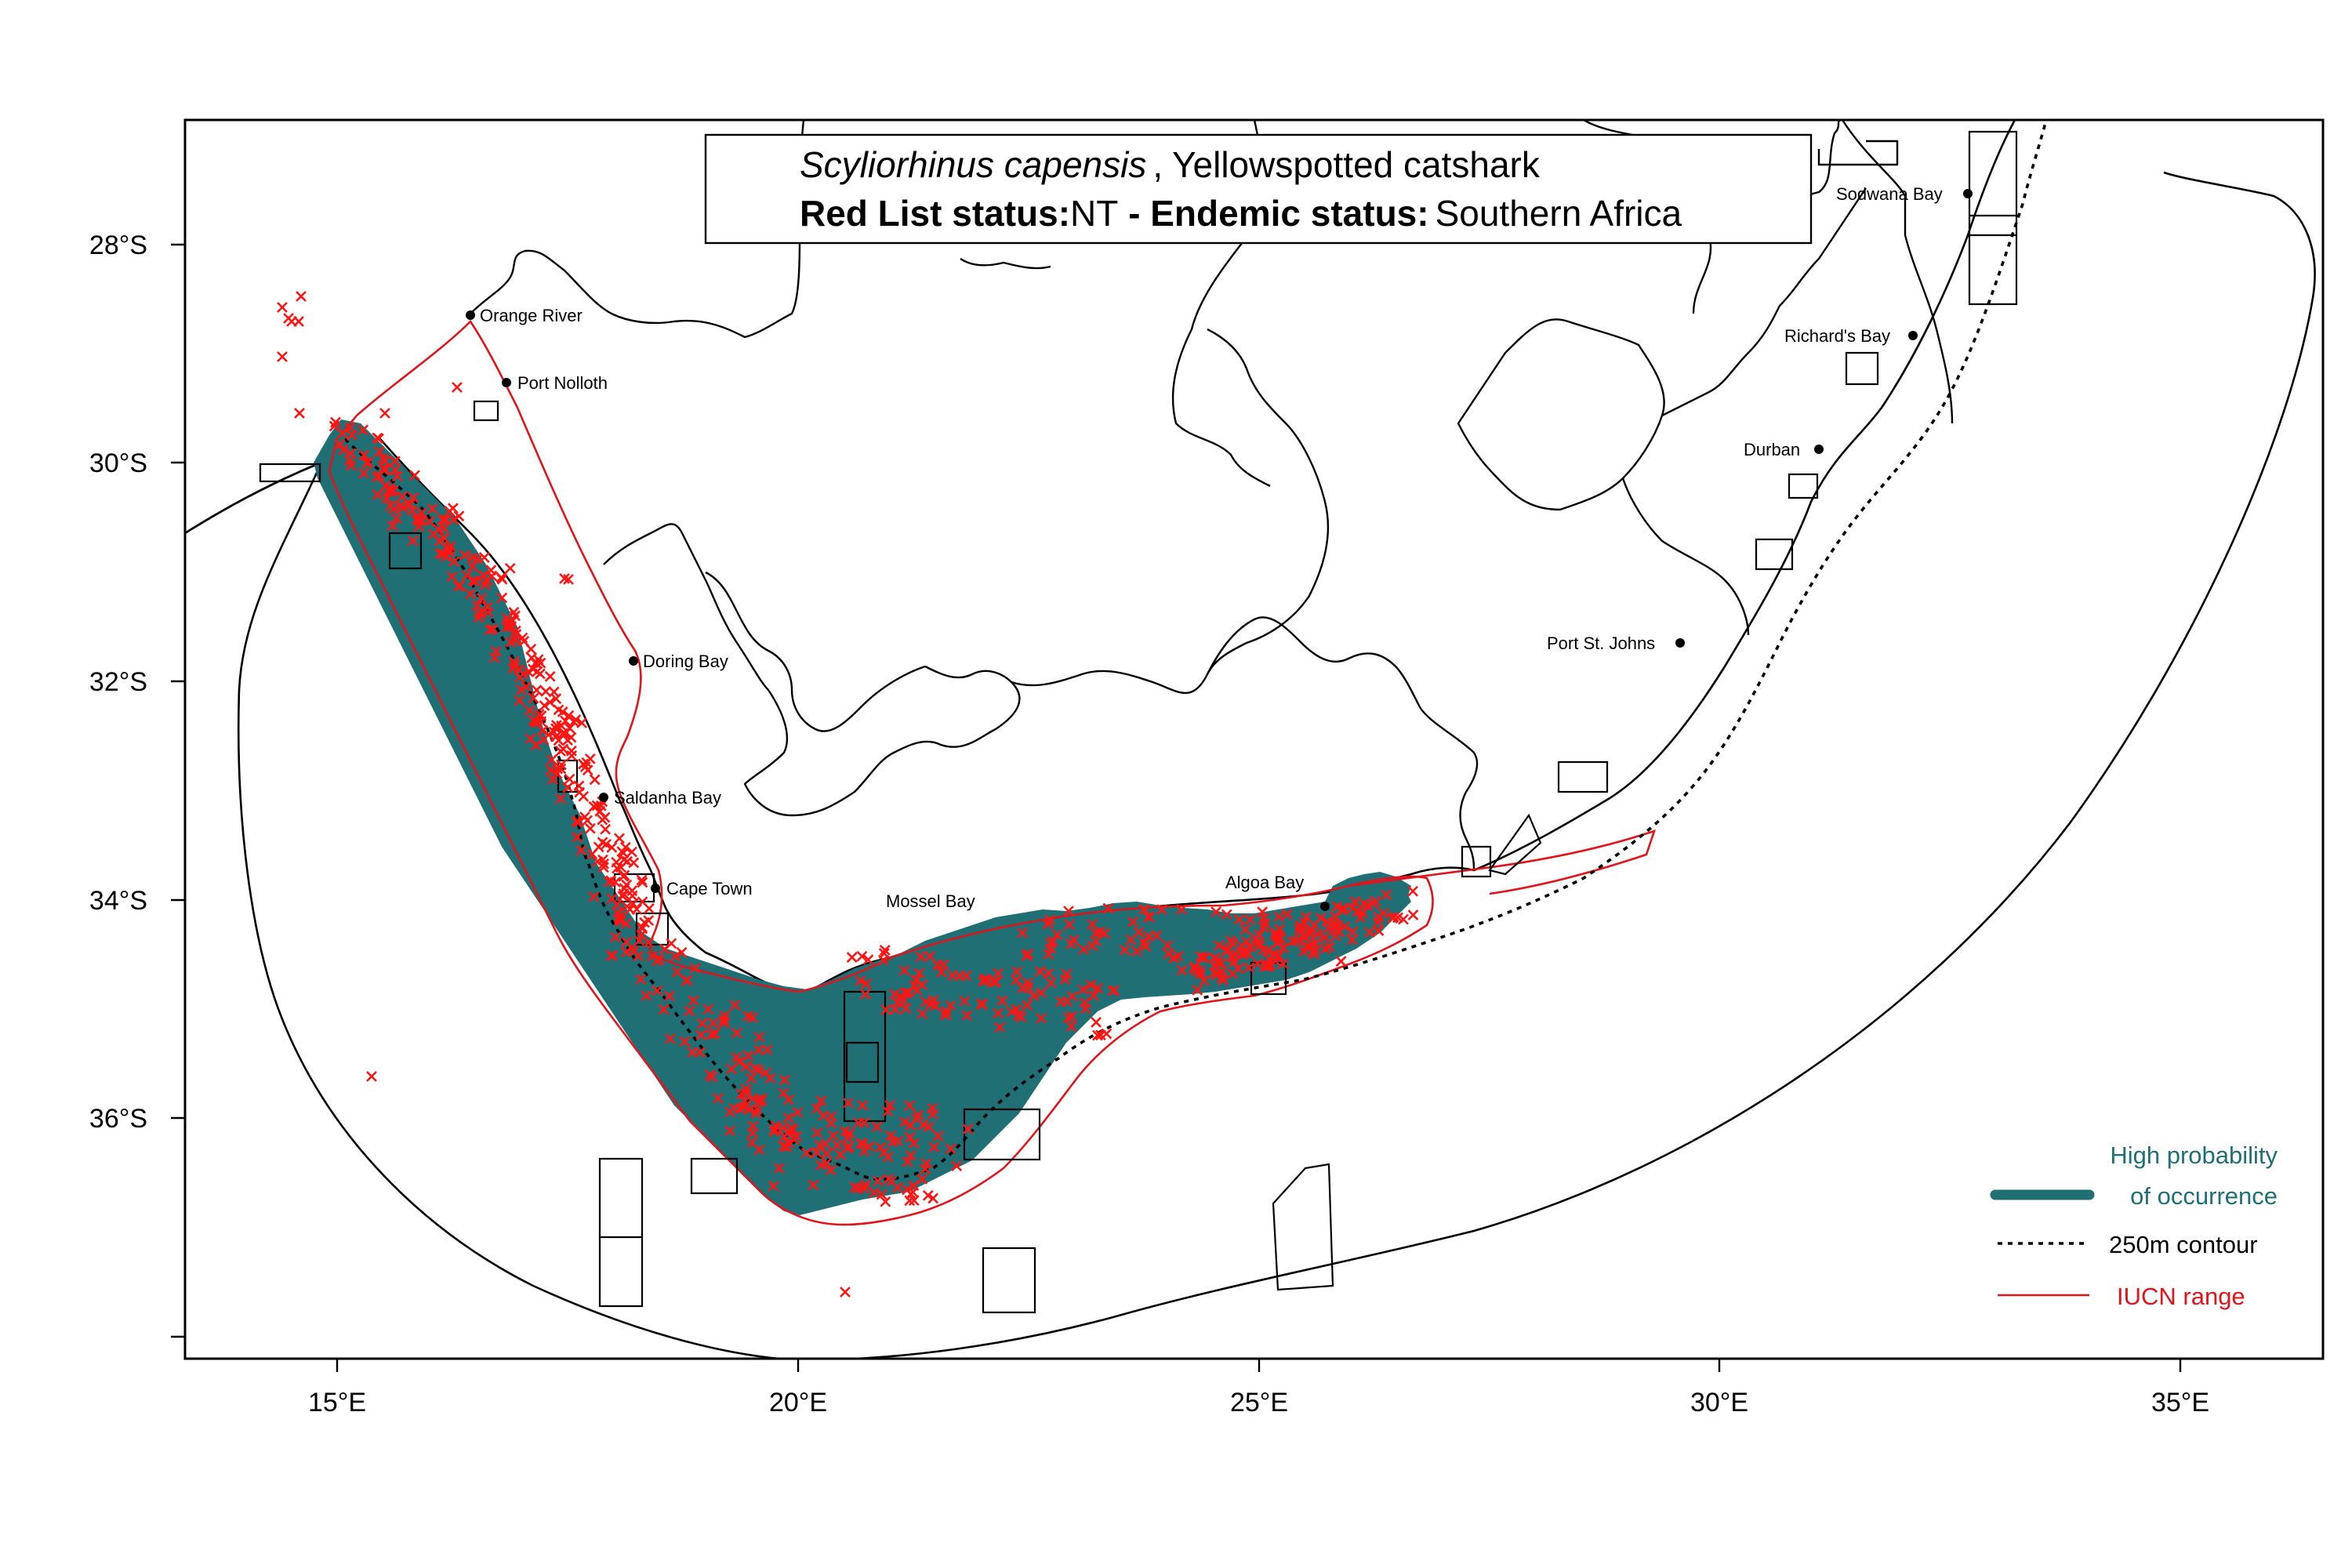  Describe the element at coordinates (1968, 193) in the screenshot. I see `place-dot-sodwana-bay` at that location.